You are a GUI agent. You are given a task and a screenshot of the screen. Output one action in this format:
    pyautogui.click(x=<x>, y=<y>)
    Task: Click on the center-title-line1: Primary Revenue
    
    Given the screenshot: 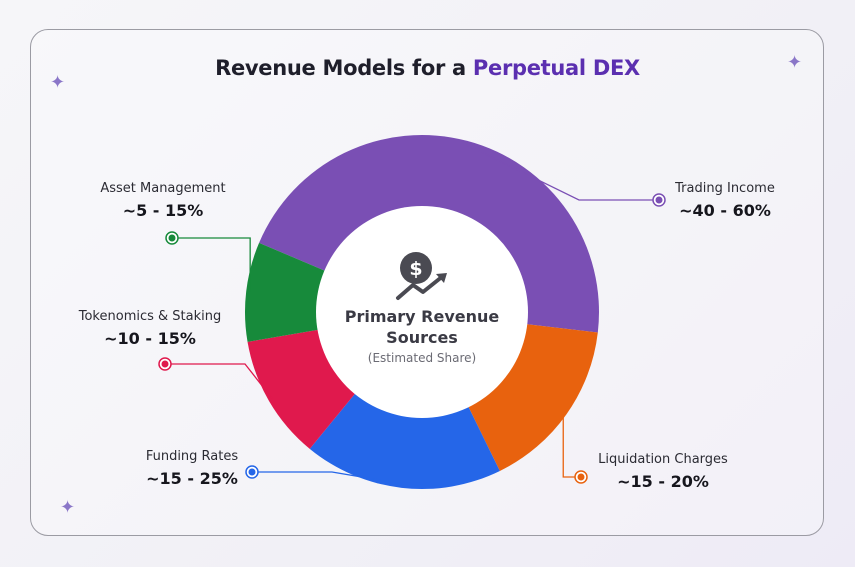 What is the action you would take?
    pyautogui.click(x=422, y=316)
    